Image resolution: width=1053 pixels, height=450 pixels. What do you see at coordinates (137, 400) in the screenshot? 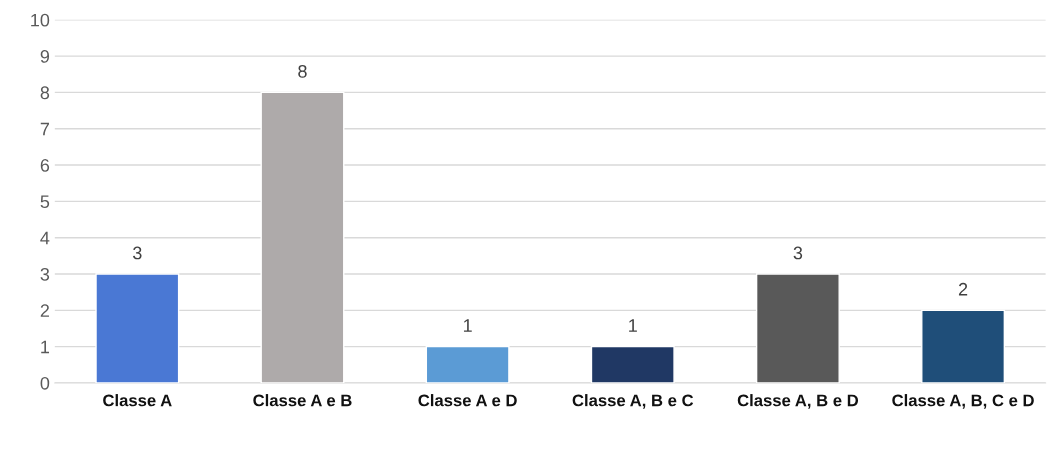
I see `x-tick-label: Classe A` at bounding box center [137, 400].